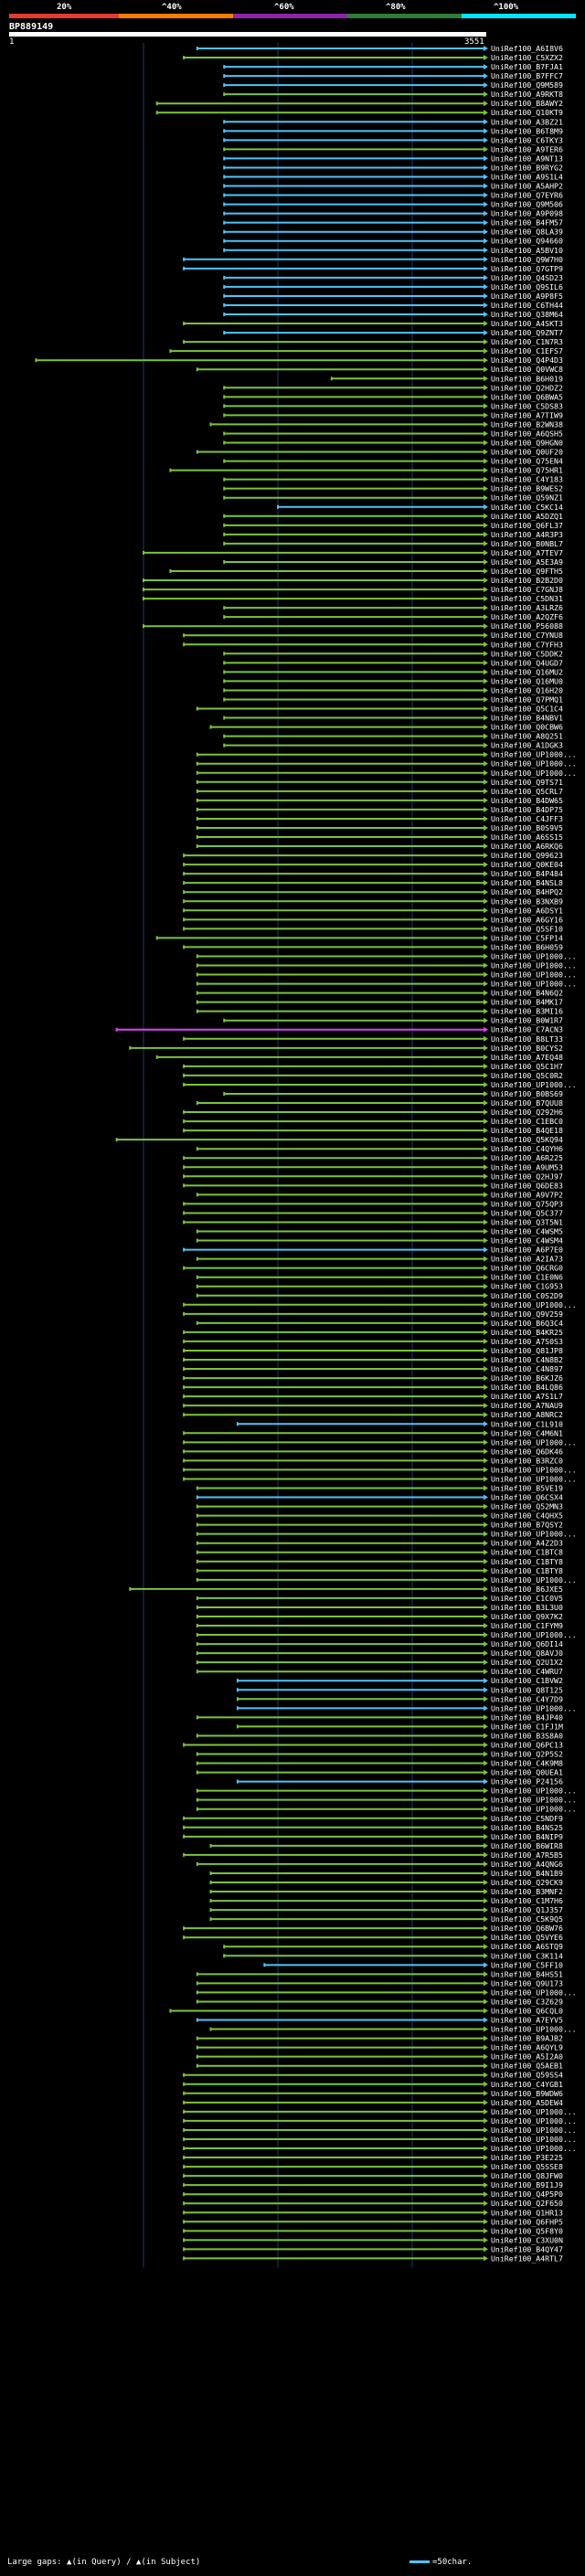 The image size is (585, 2576). What do you see at coordinates (527, 680) in the screenshot?
I see `hit-label: UniRef100_Q16MU0` at bounding box center [527, 680].